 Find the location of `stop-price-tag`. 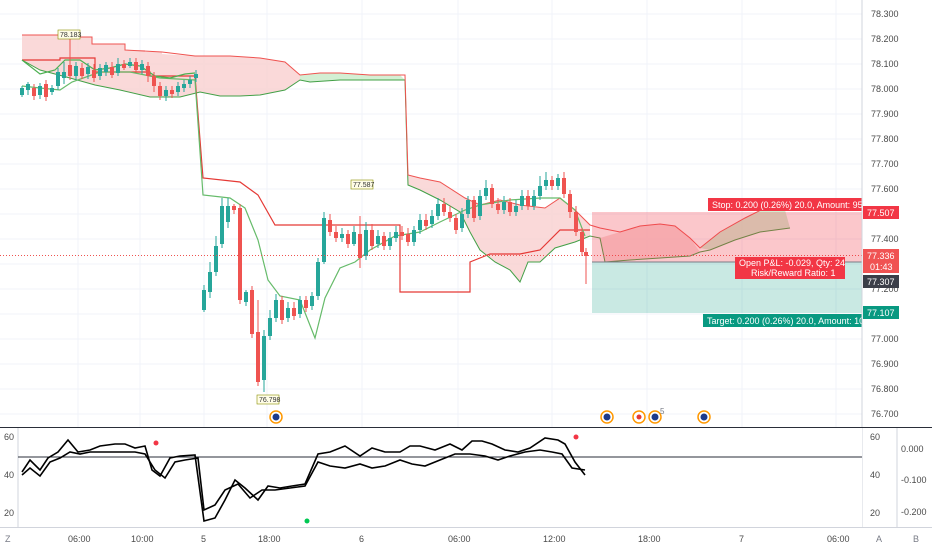

stop-price-tag is located at coordinates (881, 212).